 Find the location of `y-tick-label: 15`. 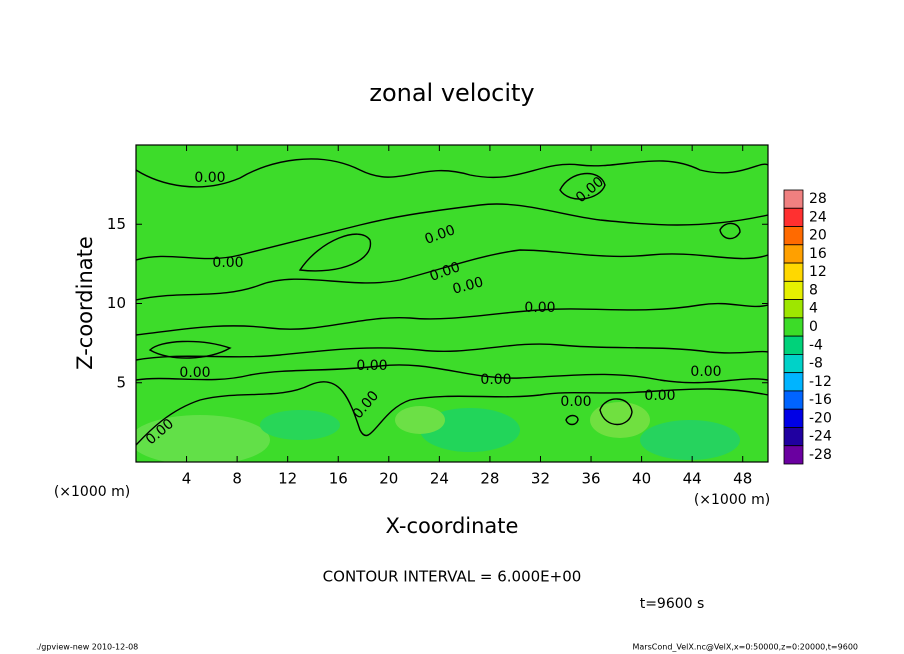

y-tick-label: 15 is located at coordinates (116, 224).